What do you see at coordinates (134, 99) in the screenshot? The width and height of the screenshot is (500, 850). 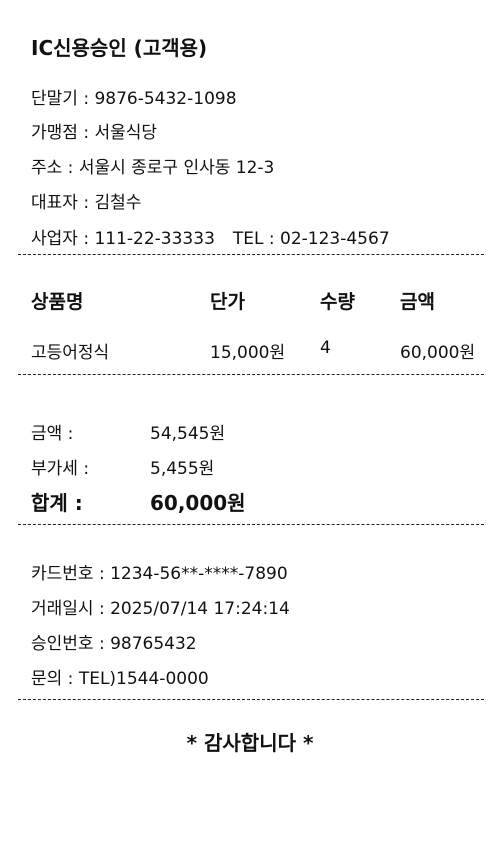 I see `terminal-line: 단말기 : 9876-5432-1098` at bounding box center [134, 99].